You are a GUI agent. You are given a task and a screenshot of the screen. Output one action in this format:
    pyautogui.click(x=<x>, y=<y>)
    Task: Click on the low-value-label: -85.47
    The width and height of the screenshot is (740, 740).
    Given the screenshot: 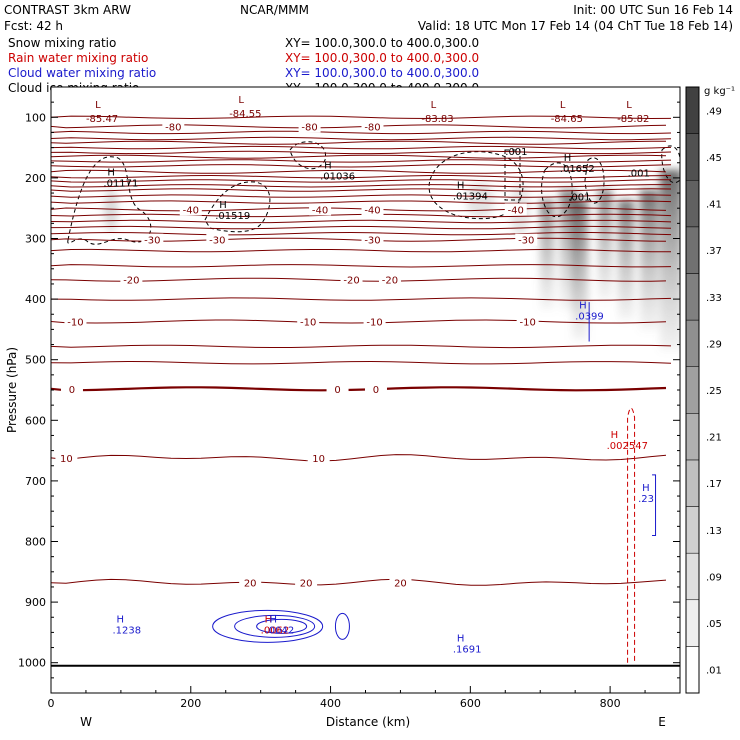 What is the action you would take?
    pyautogui.click(x=102, y=119)
    